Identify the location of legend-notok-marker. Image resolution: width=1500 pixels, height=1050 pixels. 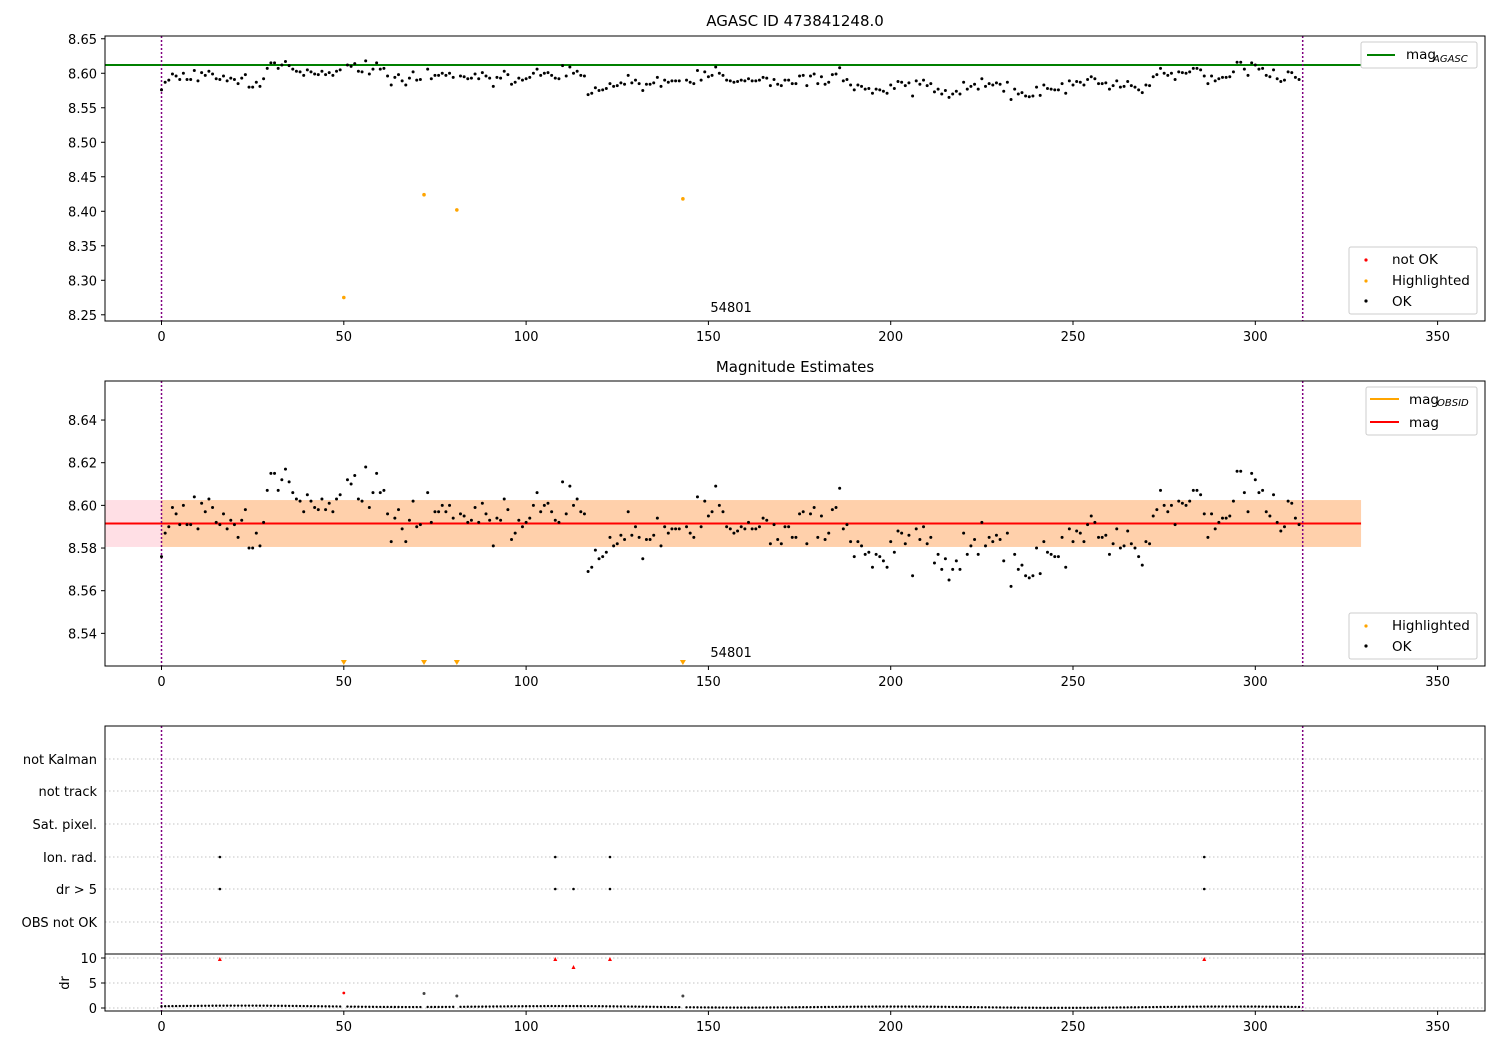
(1366, 260).